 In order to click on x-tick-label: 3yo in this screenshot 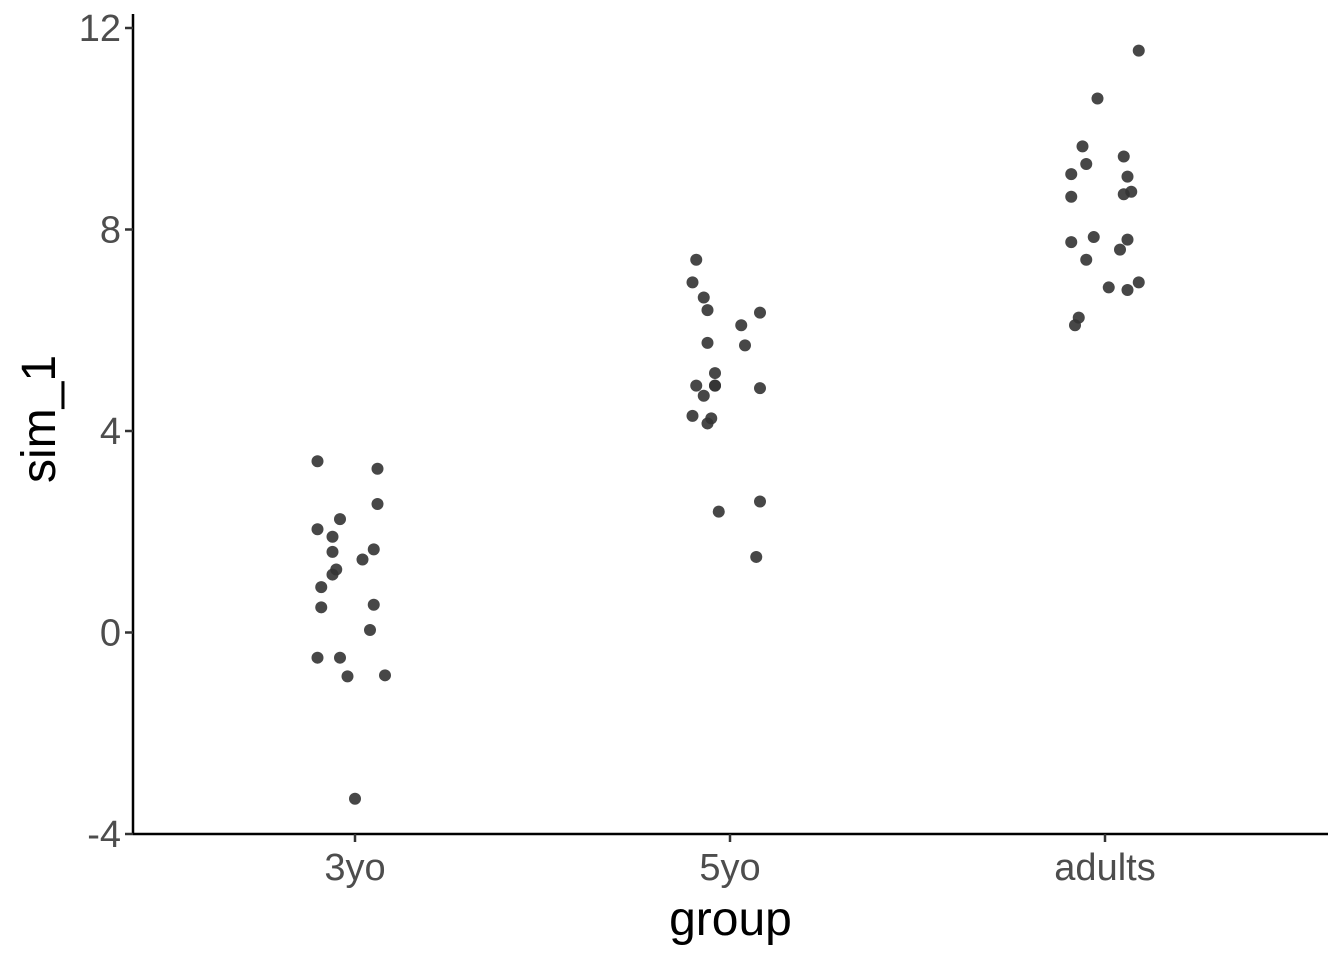, I will do `click(354, 868)`.